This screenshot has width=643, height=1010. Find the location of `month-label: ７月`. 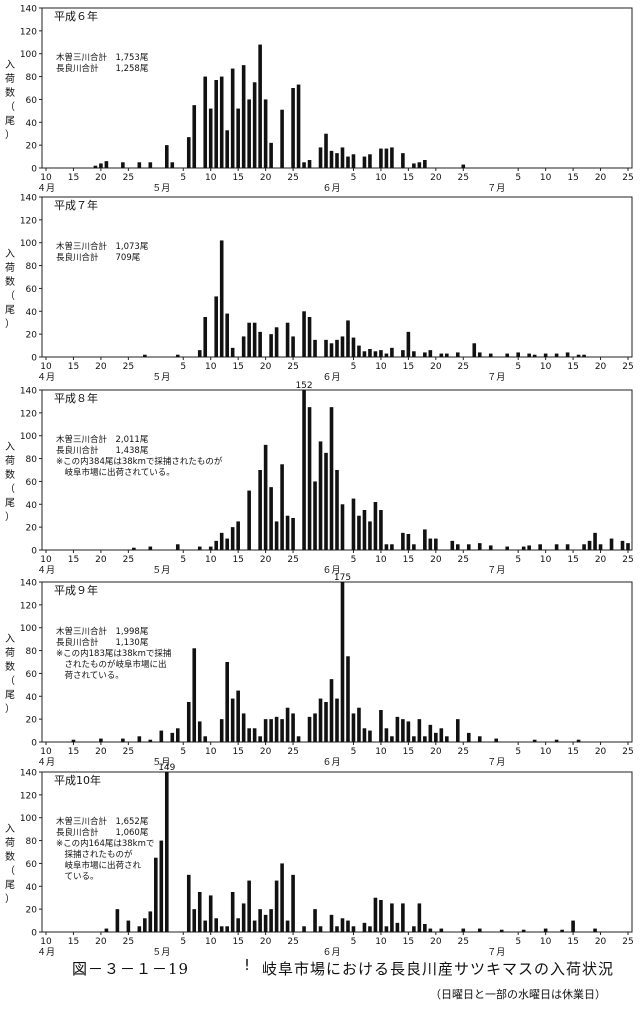

month-label: ７月 is located at coordinates (496, 570).